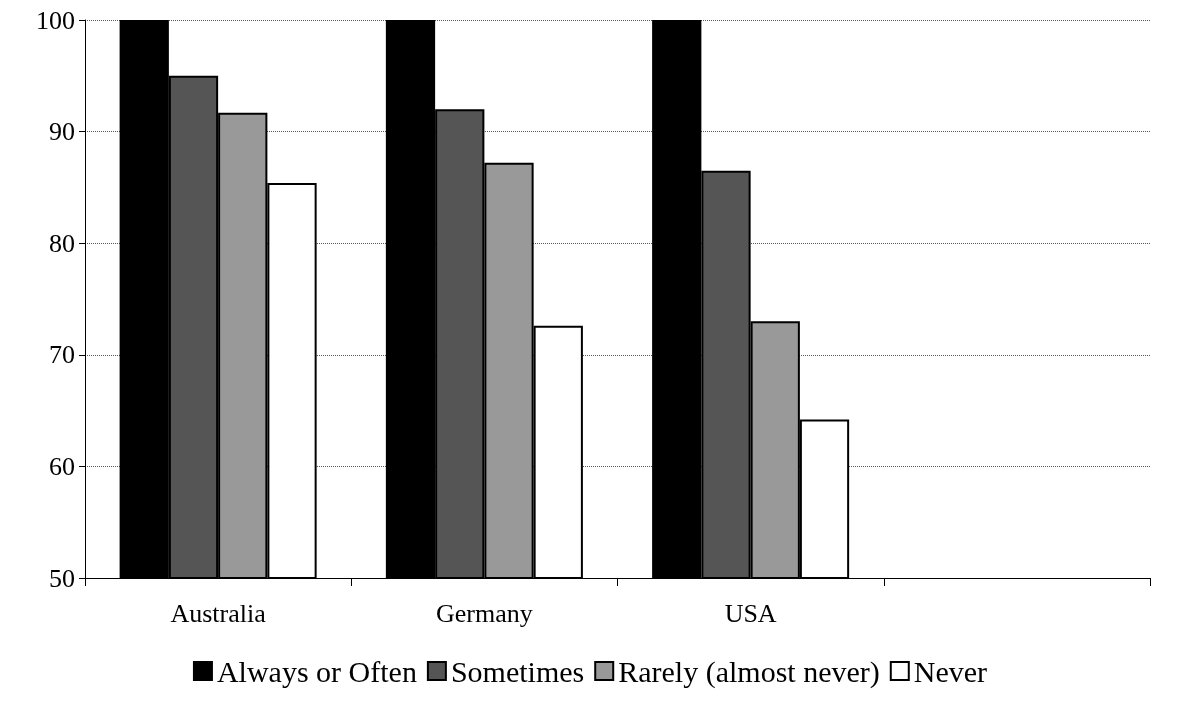 The image size is (1180, 703). Describe the element at coordinates (62, 578) in the screenshot. I see `y-tick-label: 50` at that location.